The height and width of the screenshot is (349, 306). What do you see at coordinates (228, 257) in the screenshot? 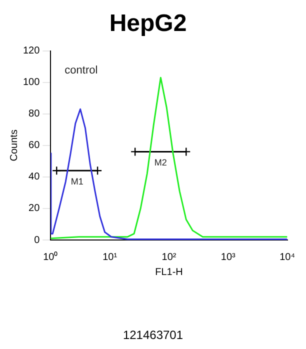
I see `x-tick-label: 10³` at bounding box center [228, 257].